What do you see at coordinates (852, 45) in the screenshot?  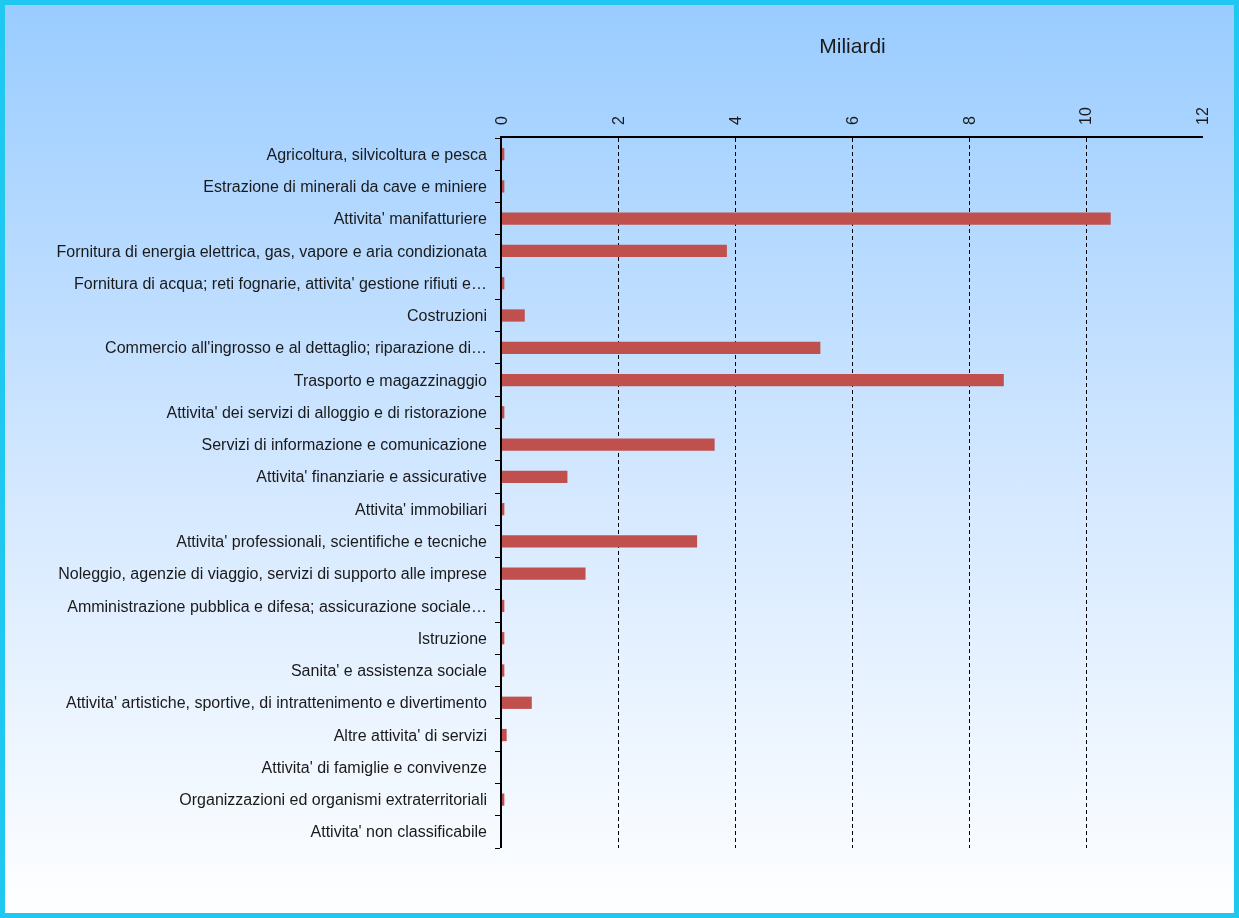 I see `x-axis-title: Miliardi` at bounding box center [852, 45].